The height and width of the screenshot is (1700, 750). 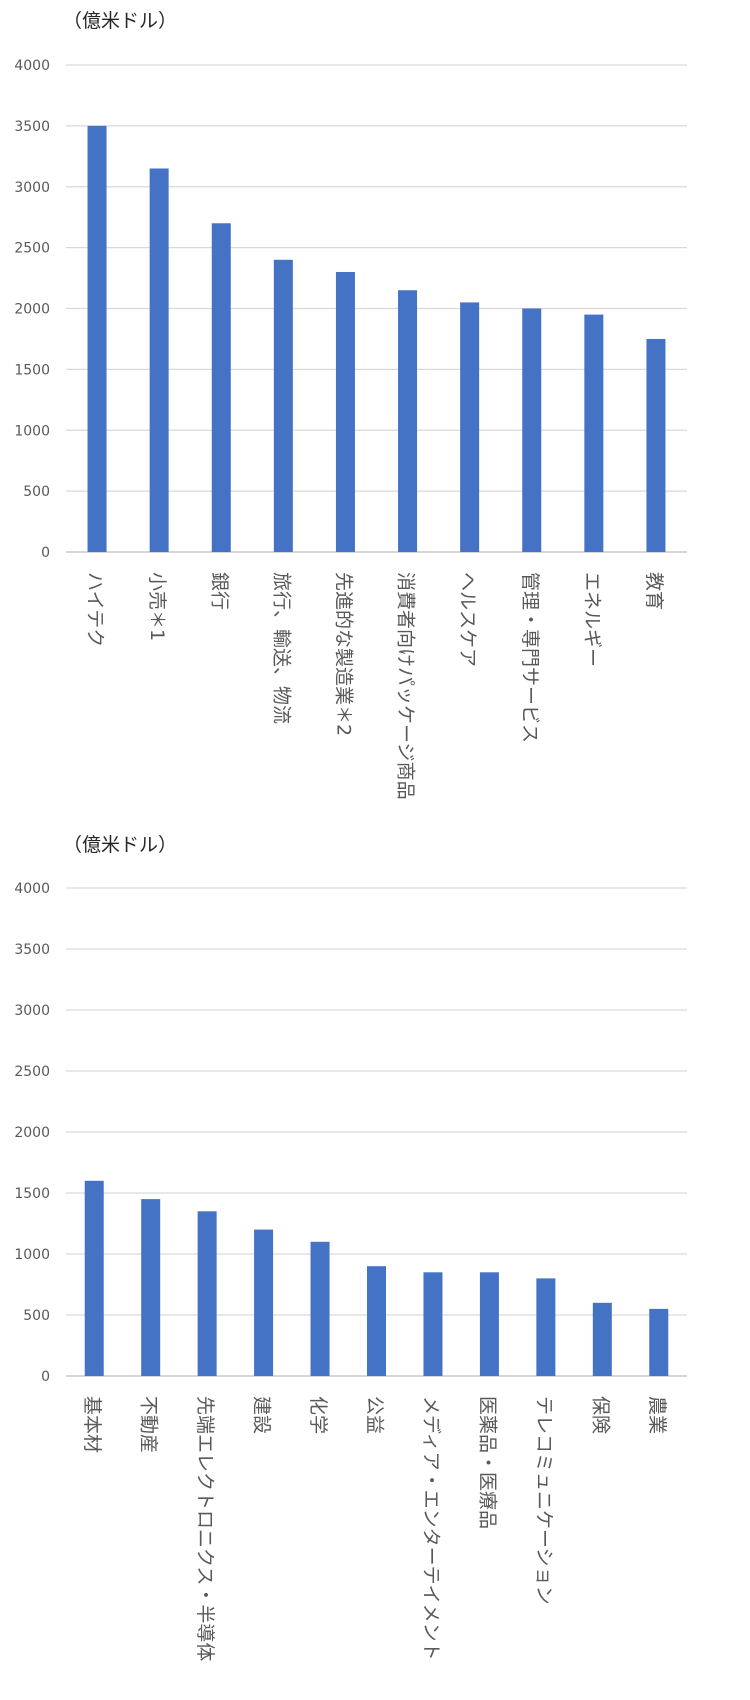 I want to click on category-label: 保険, so click(x=600, y=1415).